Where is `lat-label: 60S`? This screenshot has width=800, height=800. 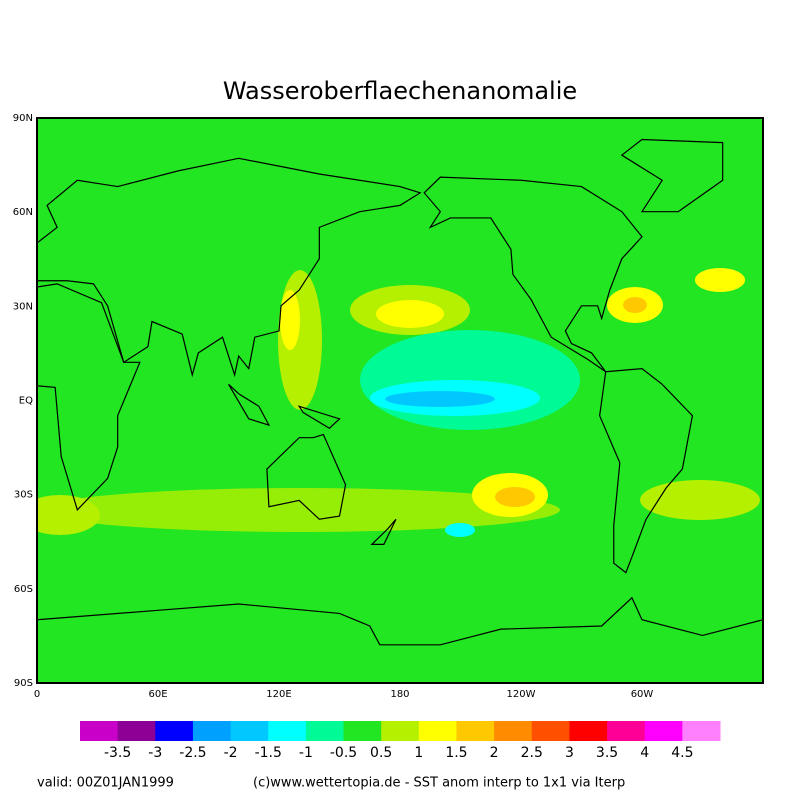
lat-label: 60S is located at coordinates (23, 589).